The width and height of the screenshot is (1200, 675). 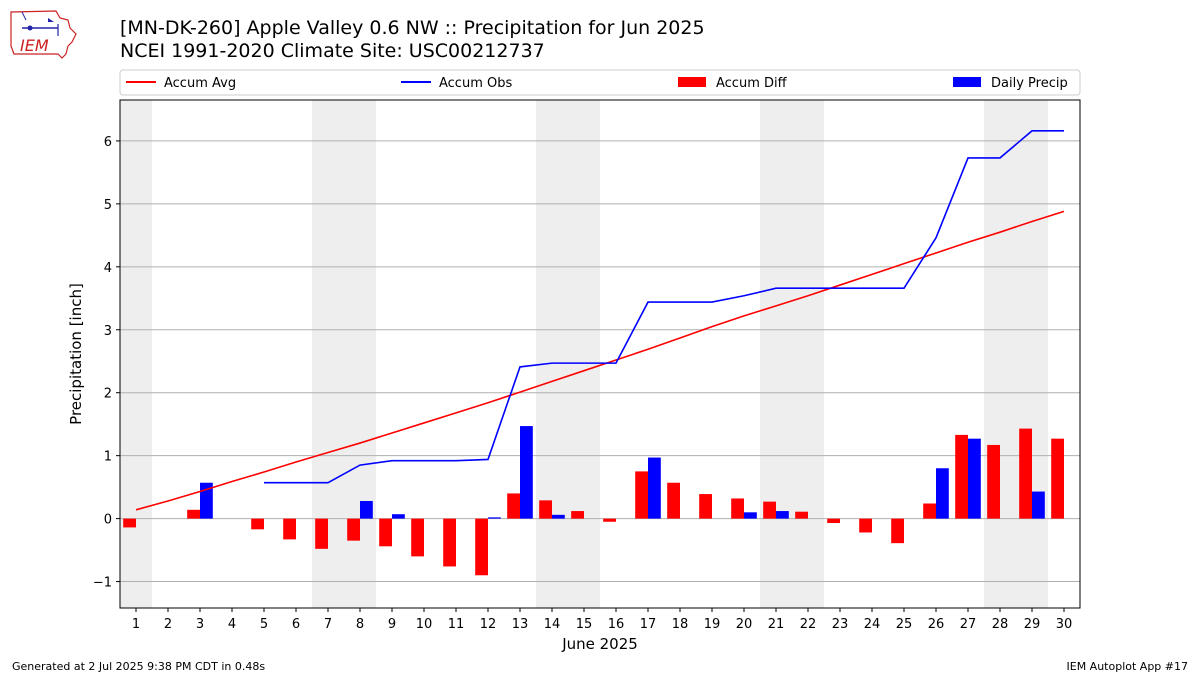 What do you see at coordinates (102, 583) in the screenshot?
I see `y-tick-label--1: −1` at bounding box center [102, 583].